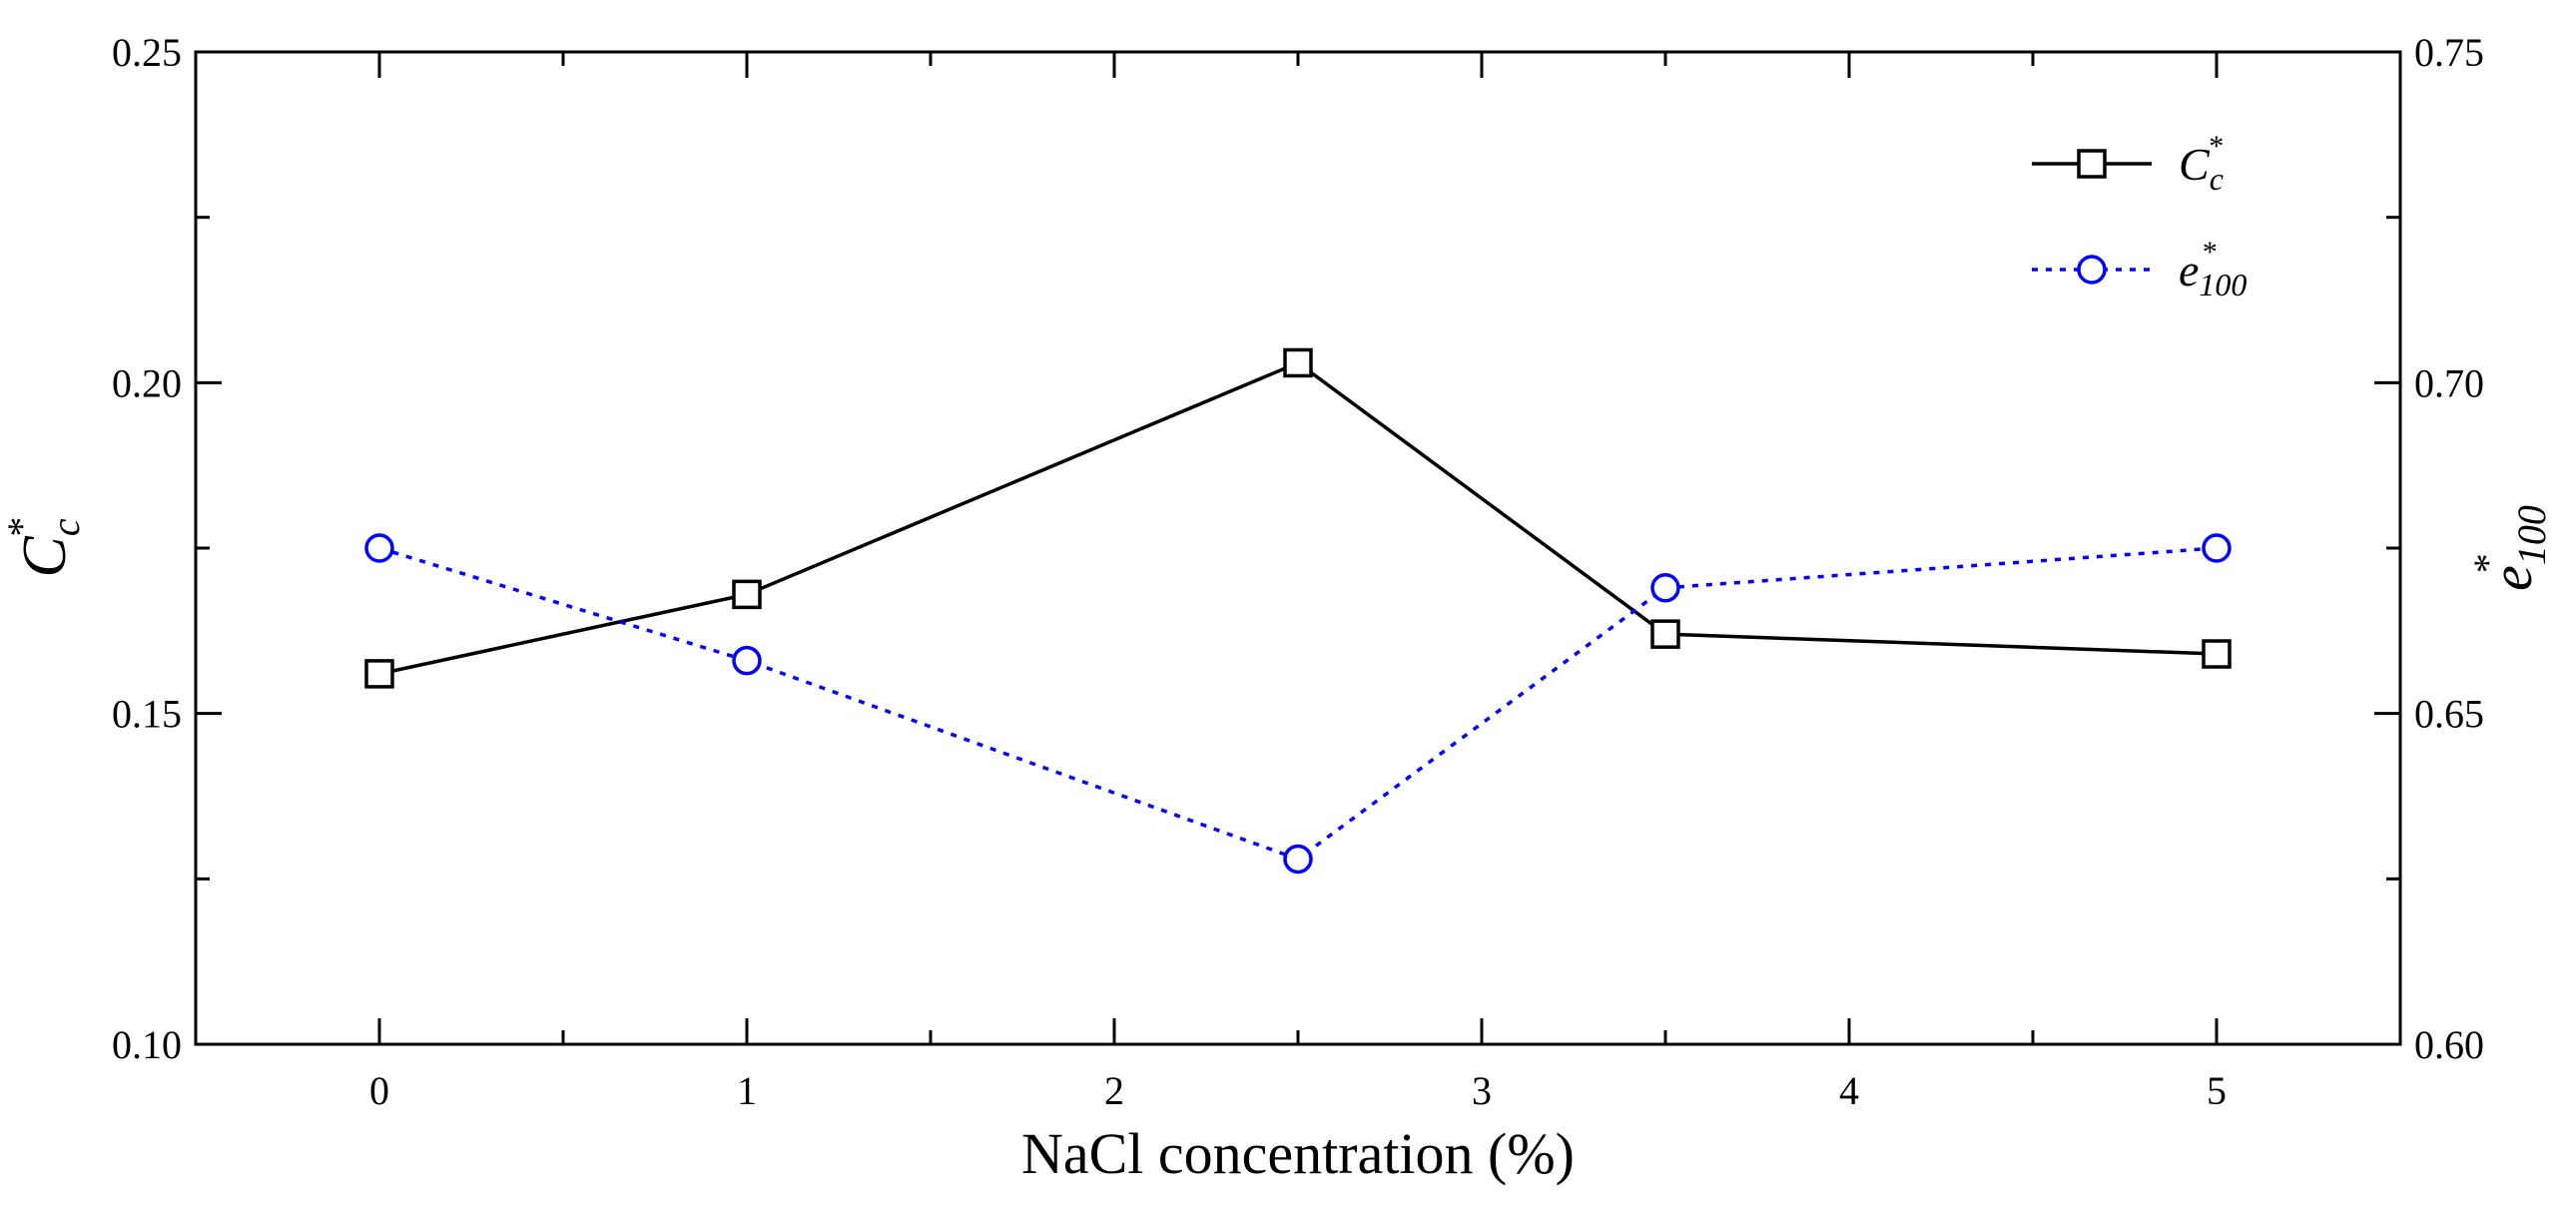 Image resolution: width=2576 pixels, height=1209 pixels. Describe the element at coordinates (65, 527) in the screenshot. I see `y-axis-title-sub: c` at that location.